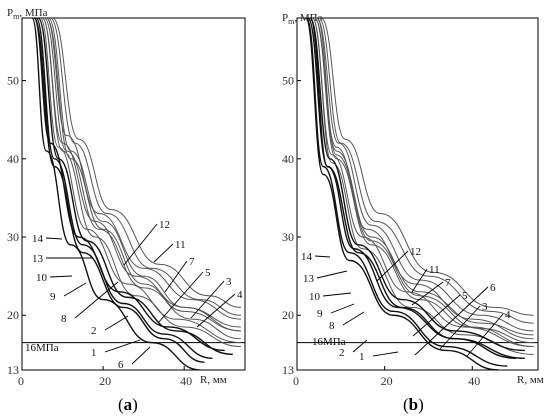 This screenshot has width=550, height=417. Describe the element at coordinates (192, 262) in the screenshot. I see `series-label-a-7: 7` at that location.